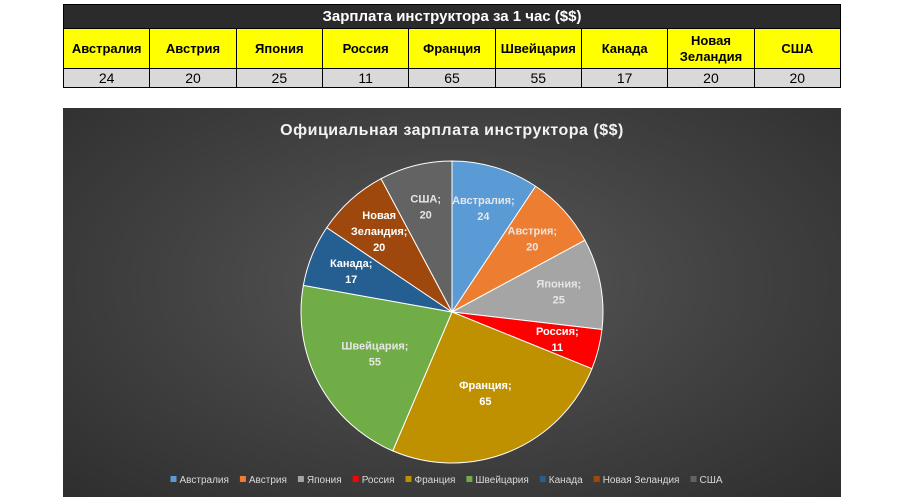 This screenshot has height=501, width=910. What do you see at coordinates (483, 209) in the screenshot?
I see `data-label: Австралия; 24` at bounding box center [483, 209].